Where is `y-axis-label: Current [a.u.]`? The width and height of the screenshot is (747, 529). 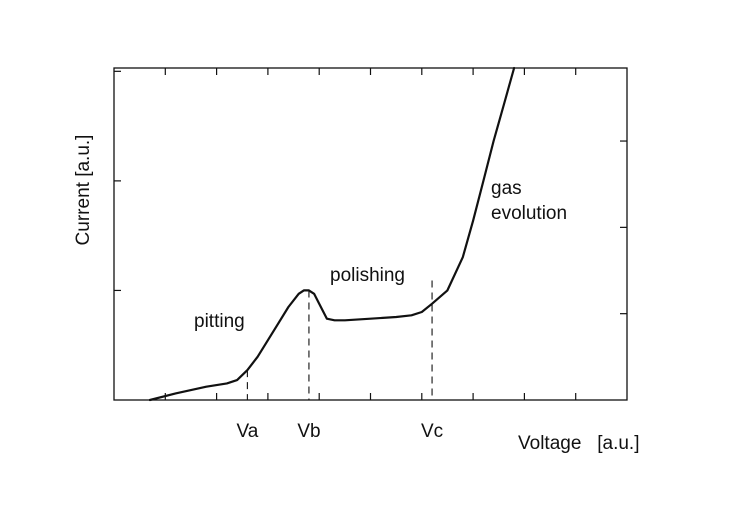
y-axis-label: Current [a.u.] is located at coordinates (83, 190).